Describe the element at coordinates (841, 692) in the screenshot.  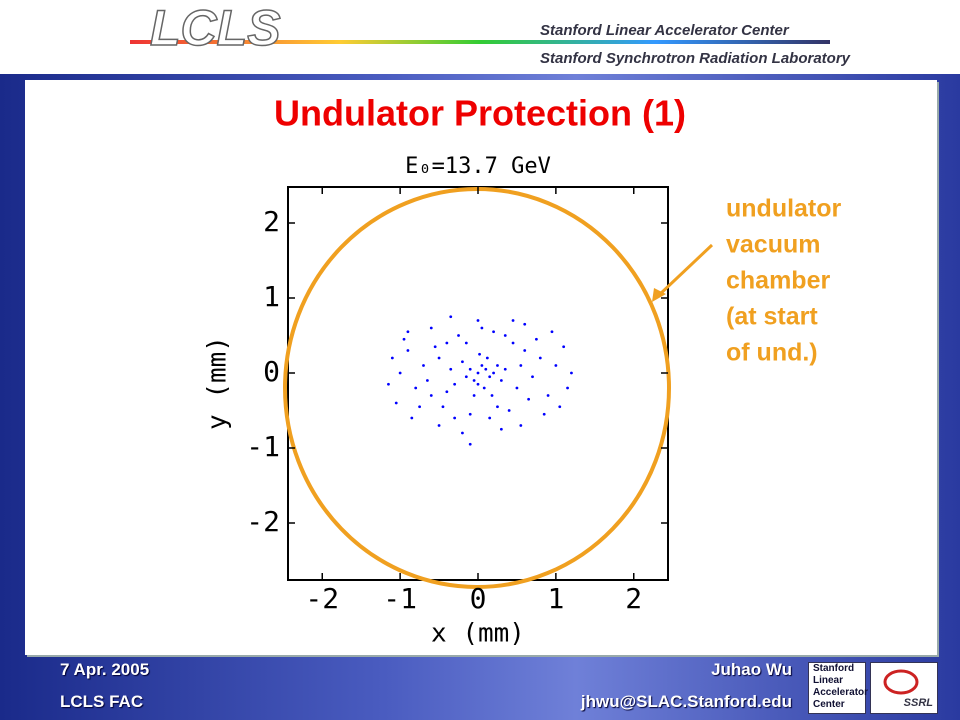
I see `logo-line: Accelerator` at that location.